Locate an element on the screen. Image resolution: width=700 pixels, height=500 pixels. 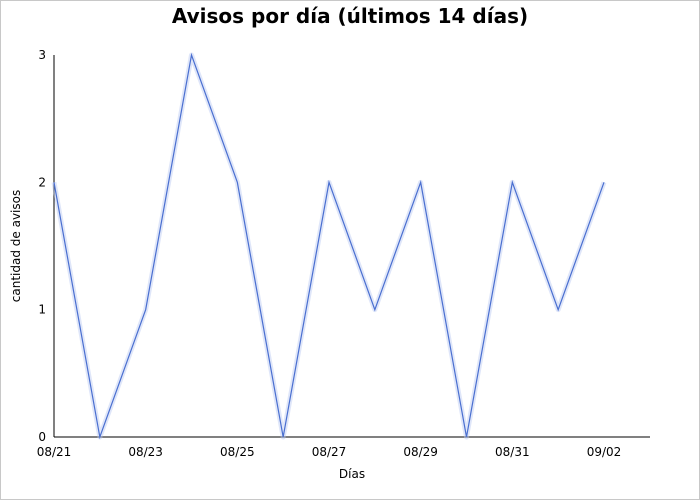
x-tick-label: 08/31 is located at coordinates (512, 452).